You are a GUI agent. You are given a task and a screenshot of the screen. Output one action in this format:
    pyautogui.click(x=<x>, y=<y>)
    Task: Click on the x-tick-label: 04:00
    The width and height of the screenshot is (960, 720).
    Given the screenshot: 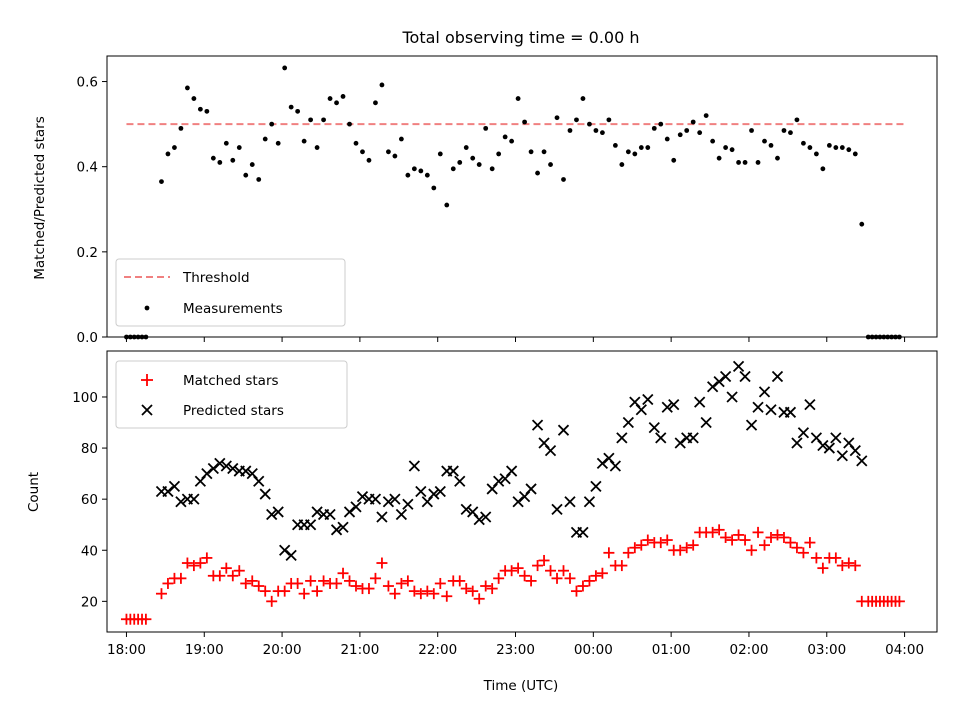 What is the action you would take?
    pyautogui.click(x=904, y=650)
    